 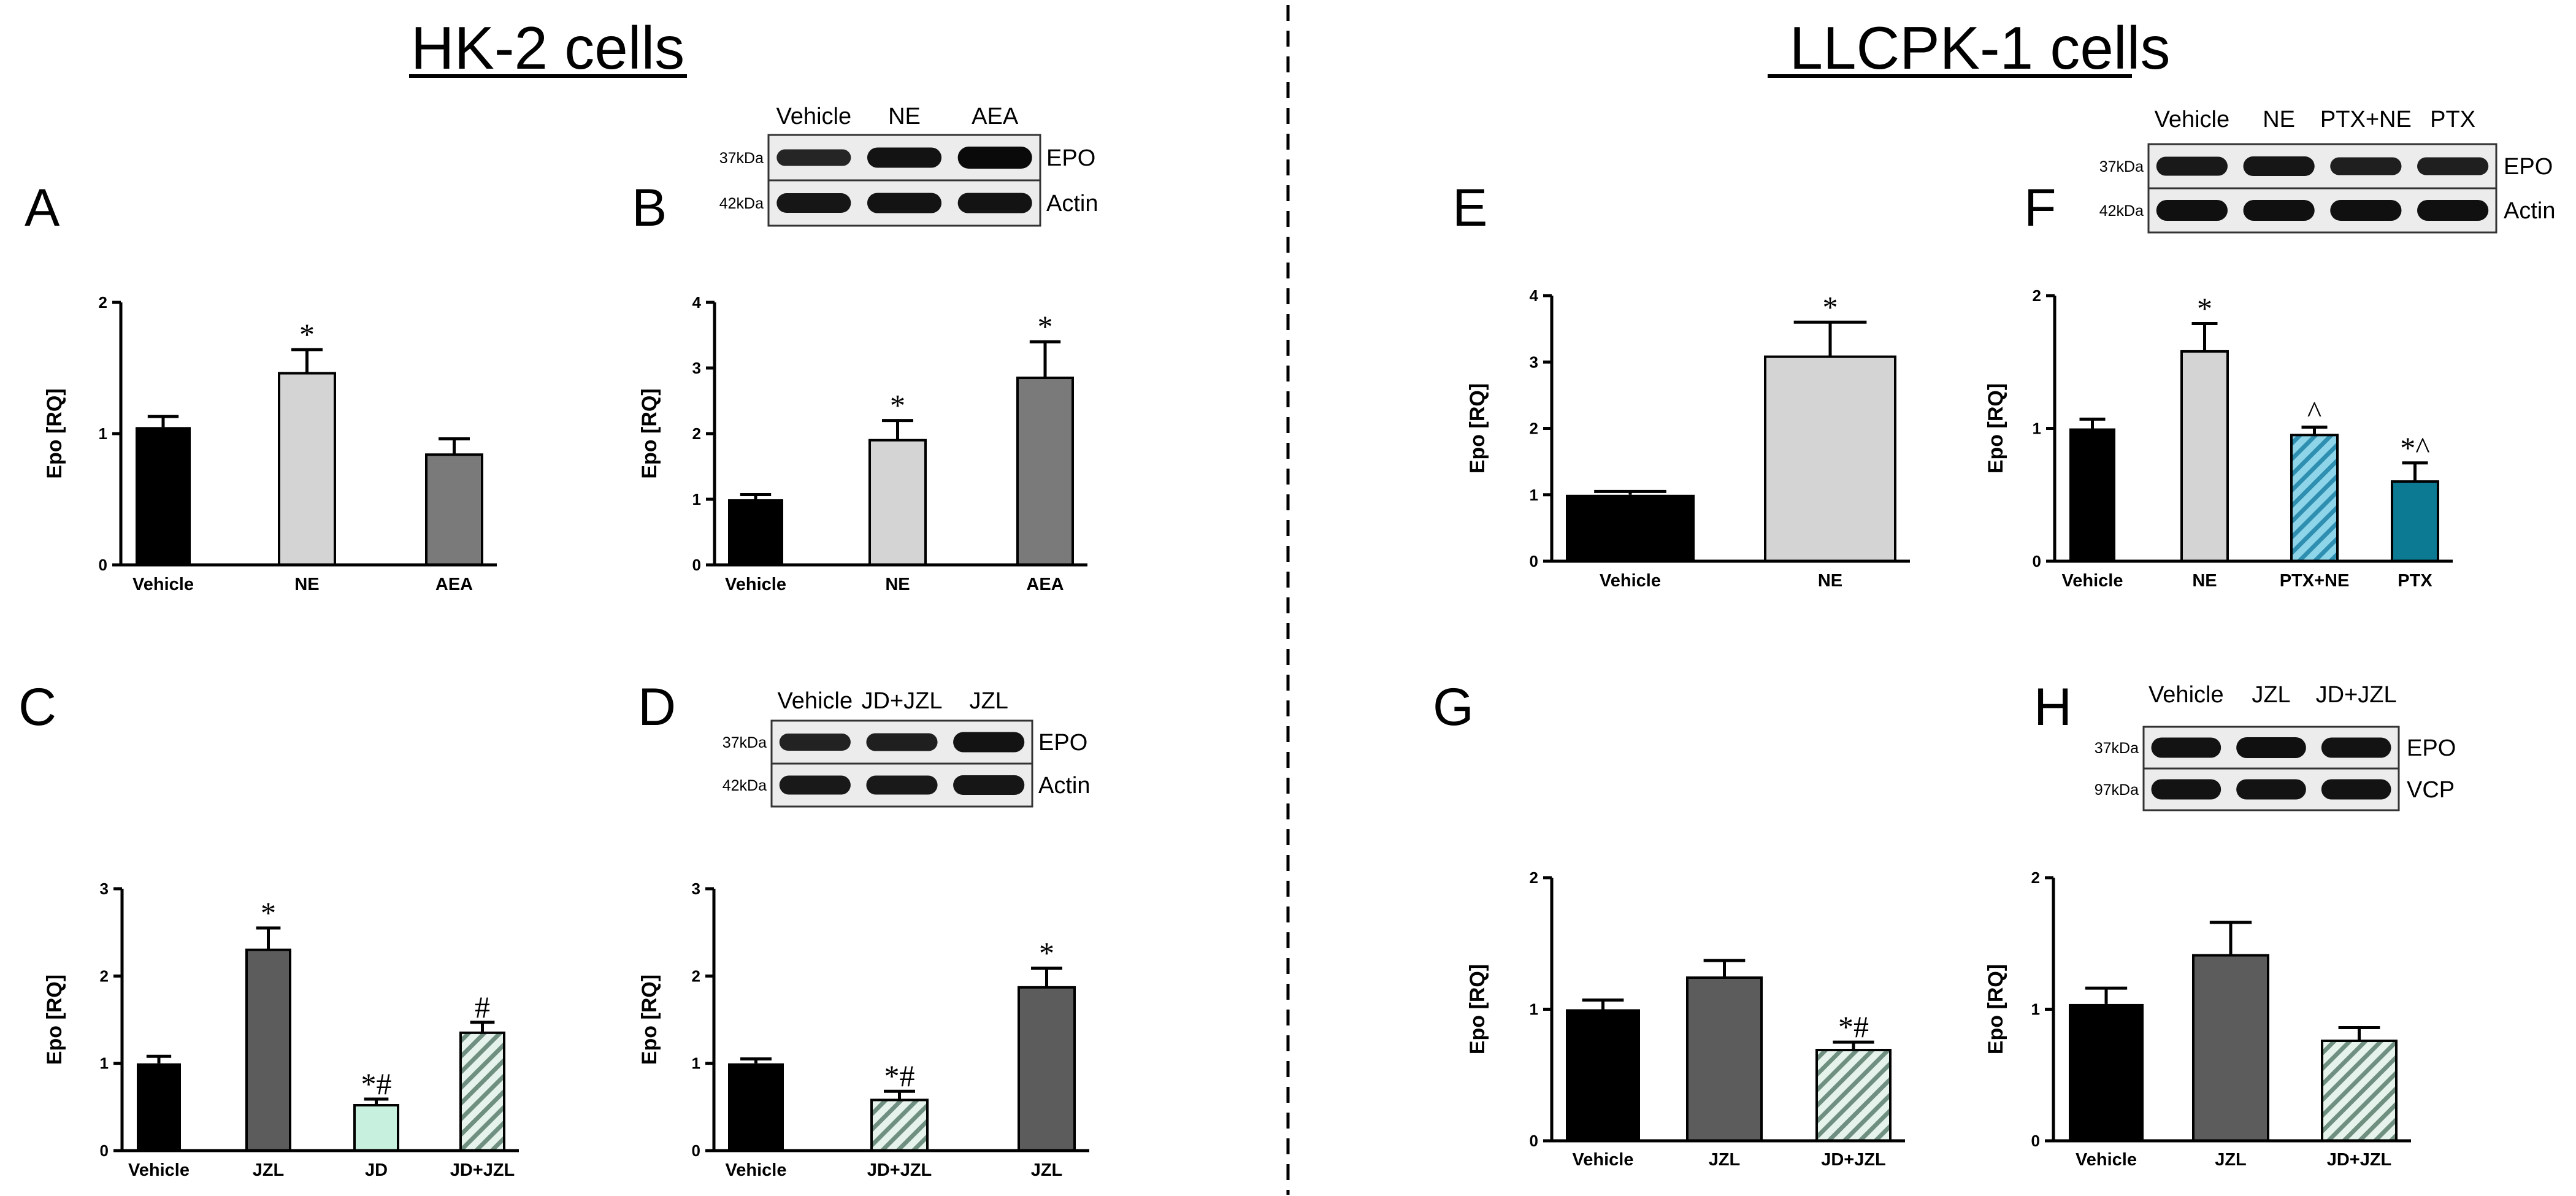 What do you see at coordinates (745, 785) in the screenshot?
I see `blot-mw-label: 42kDa` at bounding box center [745, 785].